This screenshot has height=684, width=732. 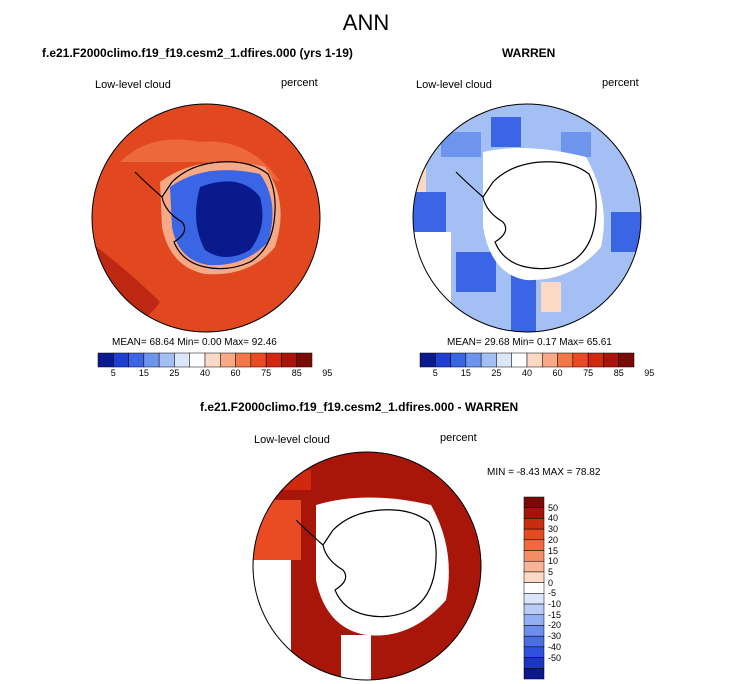 What do you see at coordinates (200, 160) in the screenshot?
I see `model-lighter-band` at bounding box center [200, 160].